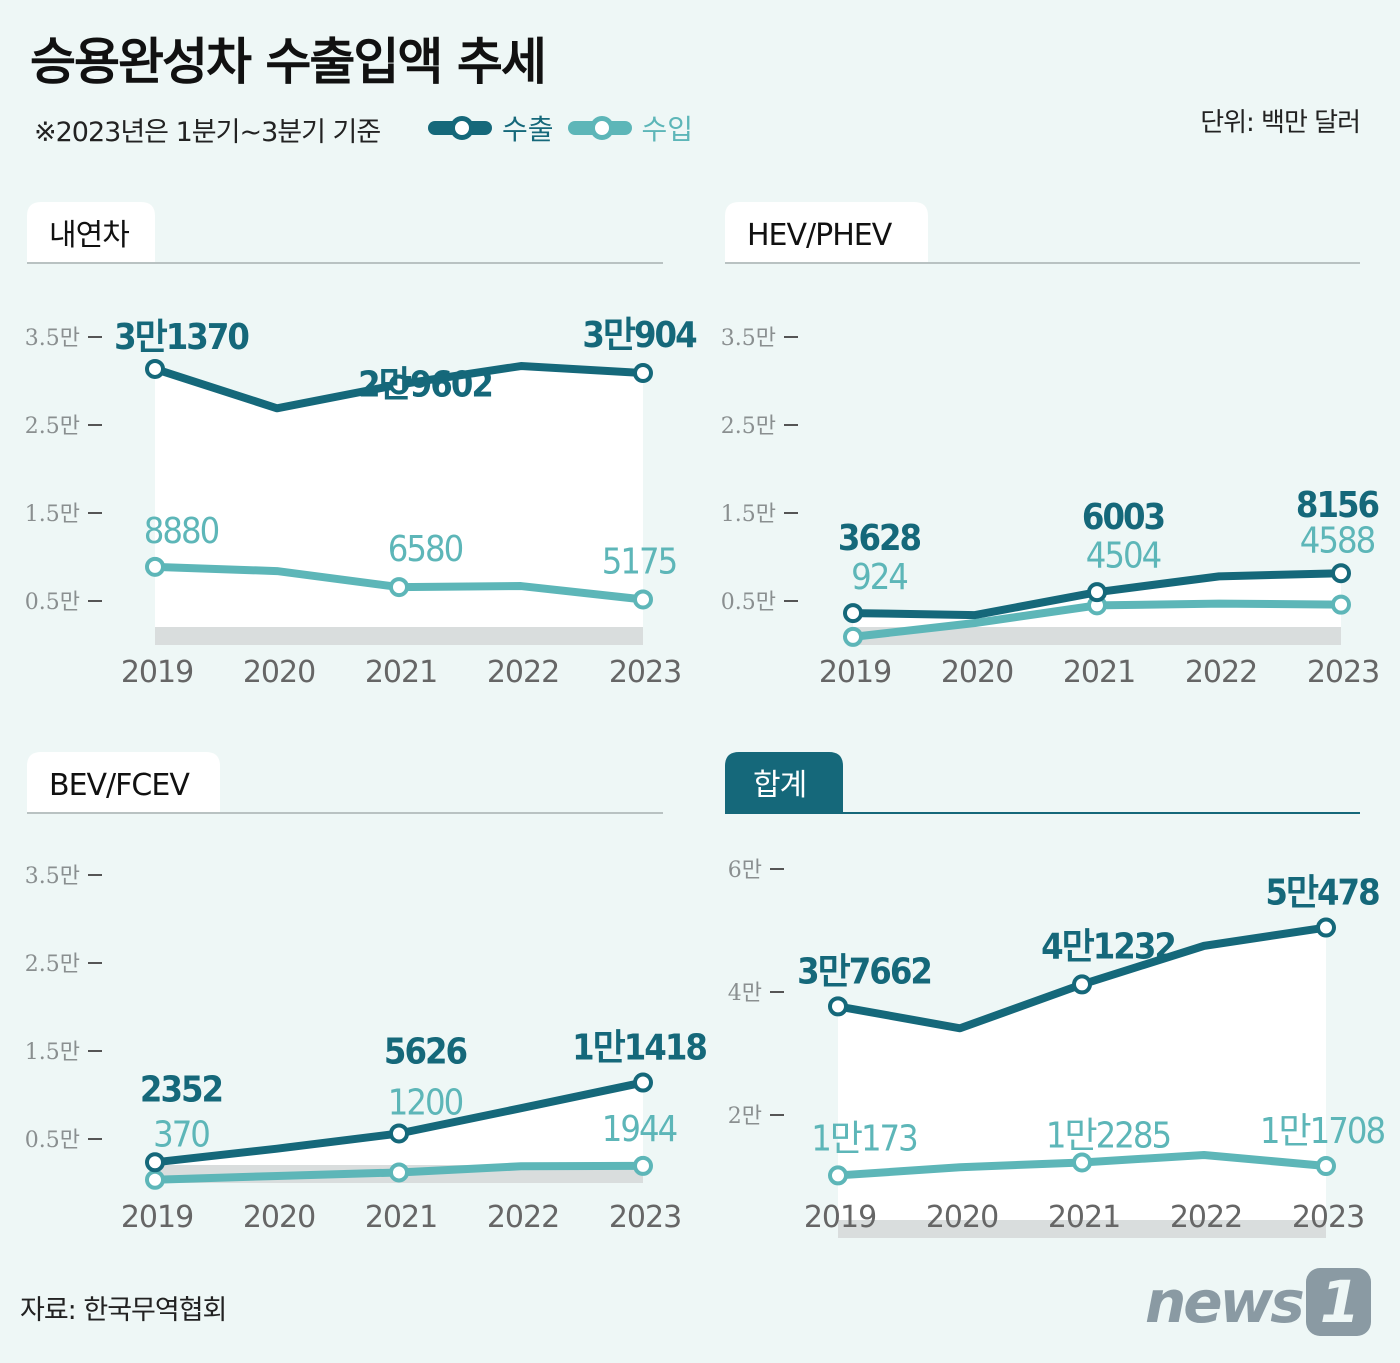  I want to click on y-tick-label: 4만, so click(745, 993).